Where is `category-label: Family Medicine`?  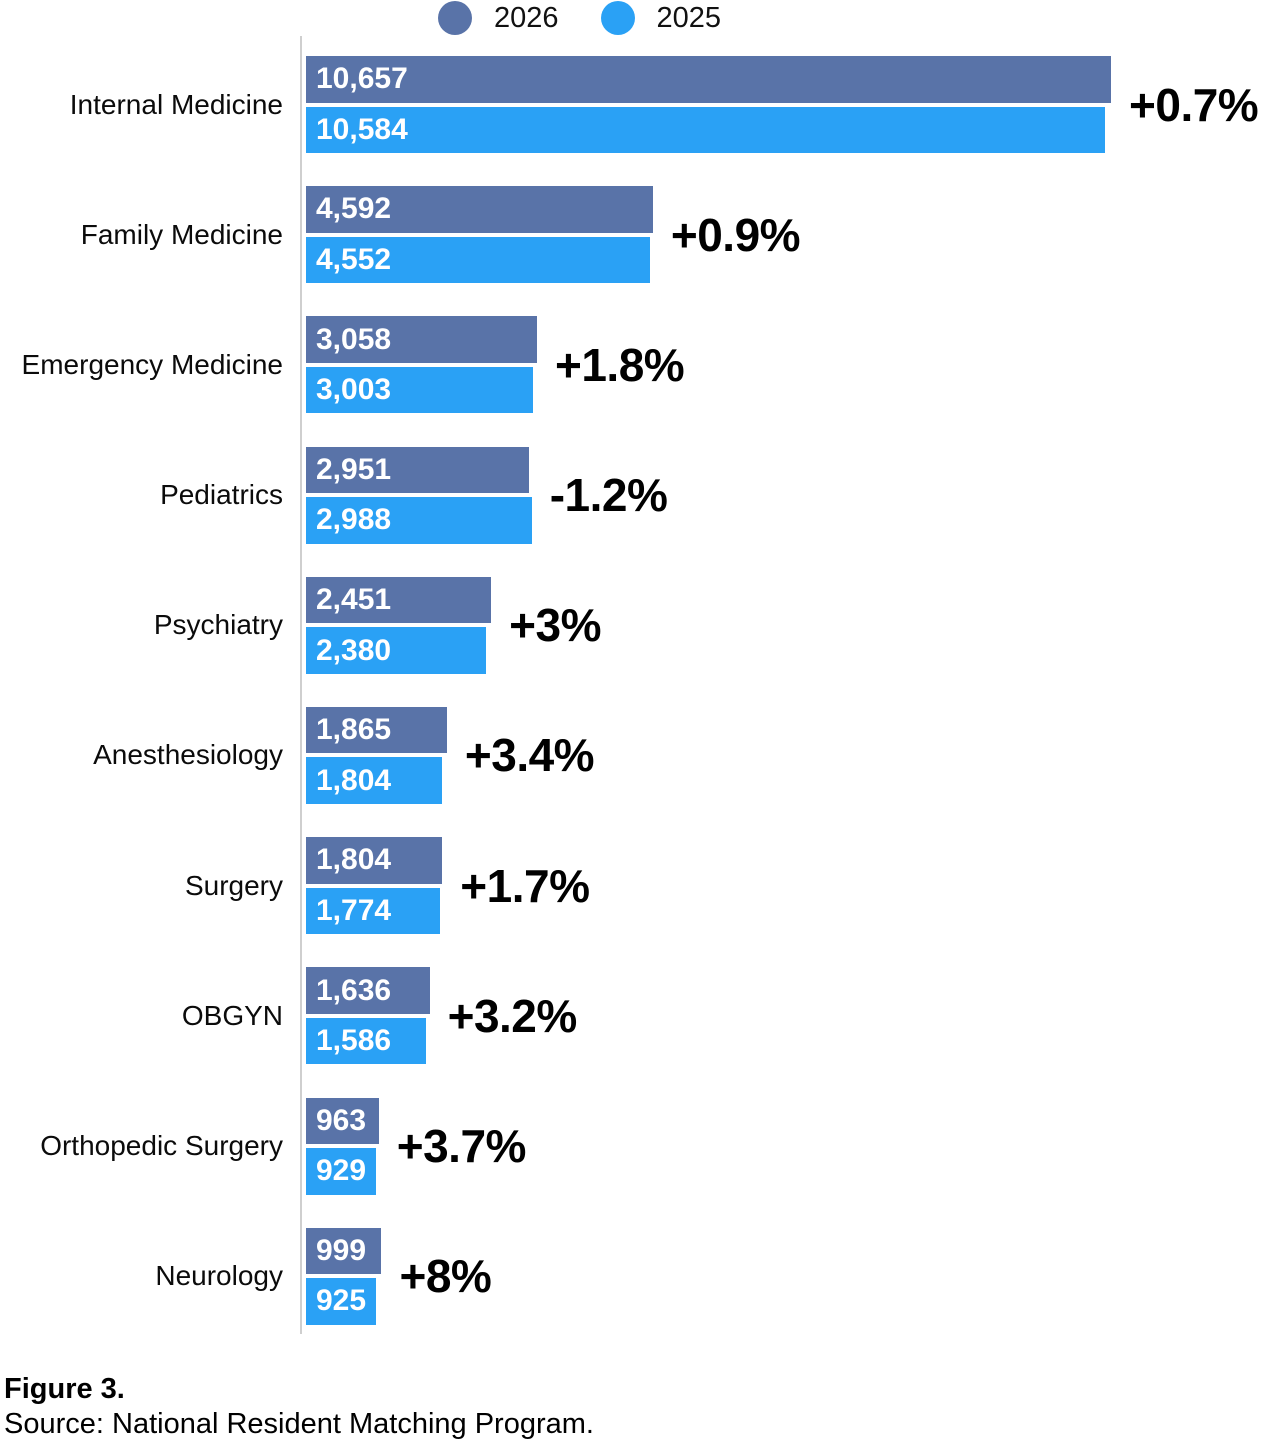 category-label: Family Medicine is located at coordinates (181, 234).